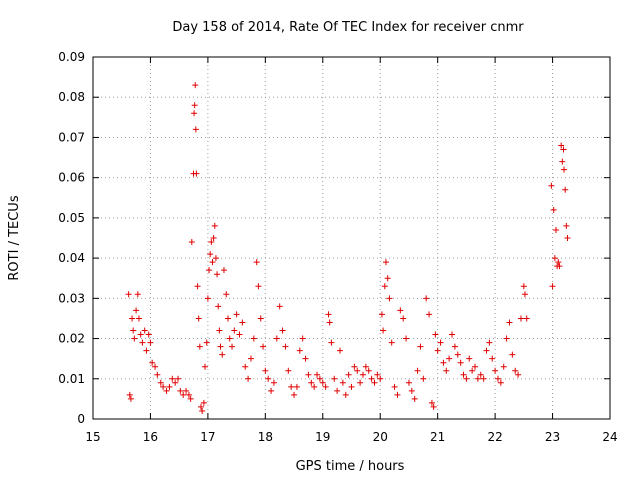 This screenshot has height=480, width=640. What do you see at coordinates (380, 437) in the screenshot?
I see `x-tick-label: 20` at bounding box center [380, 437].